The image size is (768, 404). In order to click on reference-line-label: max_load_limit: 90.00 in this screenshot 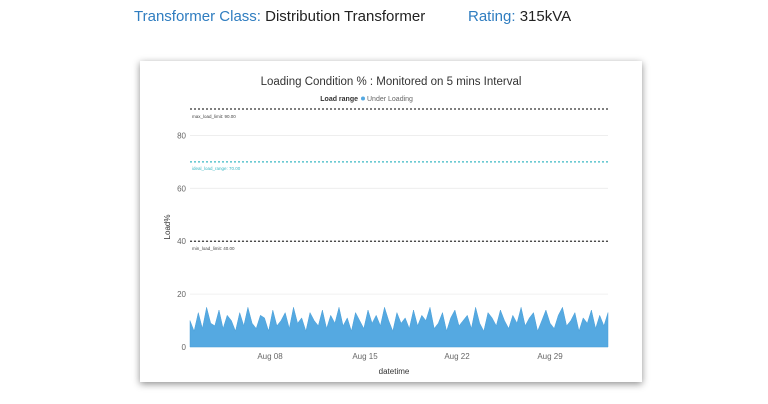, I will do `click(214, 116)`.